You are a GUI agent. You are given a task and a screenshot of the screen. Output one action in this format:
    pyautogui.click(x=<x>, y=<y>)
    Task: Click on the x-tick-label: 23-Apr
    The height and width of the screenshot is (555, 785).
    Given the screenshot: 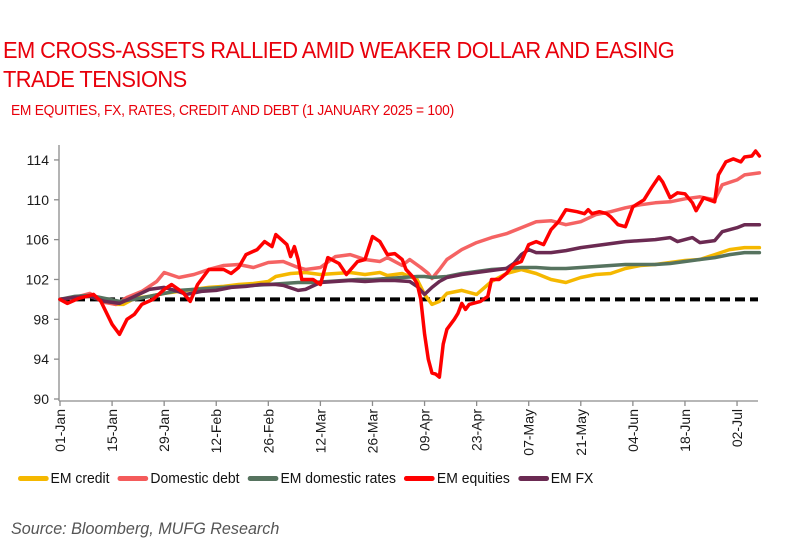 What is the action you would take?
    pyautogui.click(x=477, y=430)
    